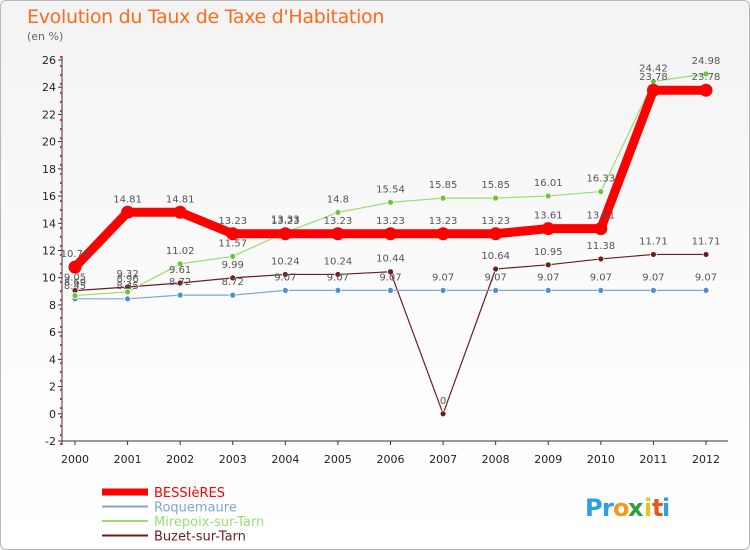 This screenshot has width=750, height=550. What do you see at coordinates (285, 219) in the screenshot?
I see `data-label: 13.33` at bounding box center [285, 219].